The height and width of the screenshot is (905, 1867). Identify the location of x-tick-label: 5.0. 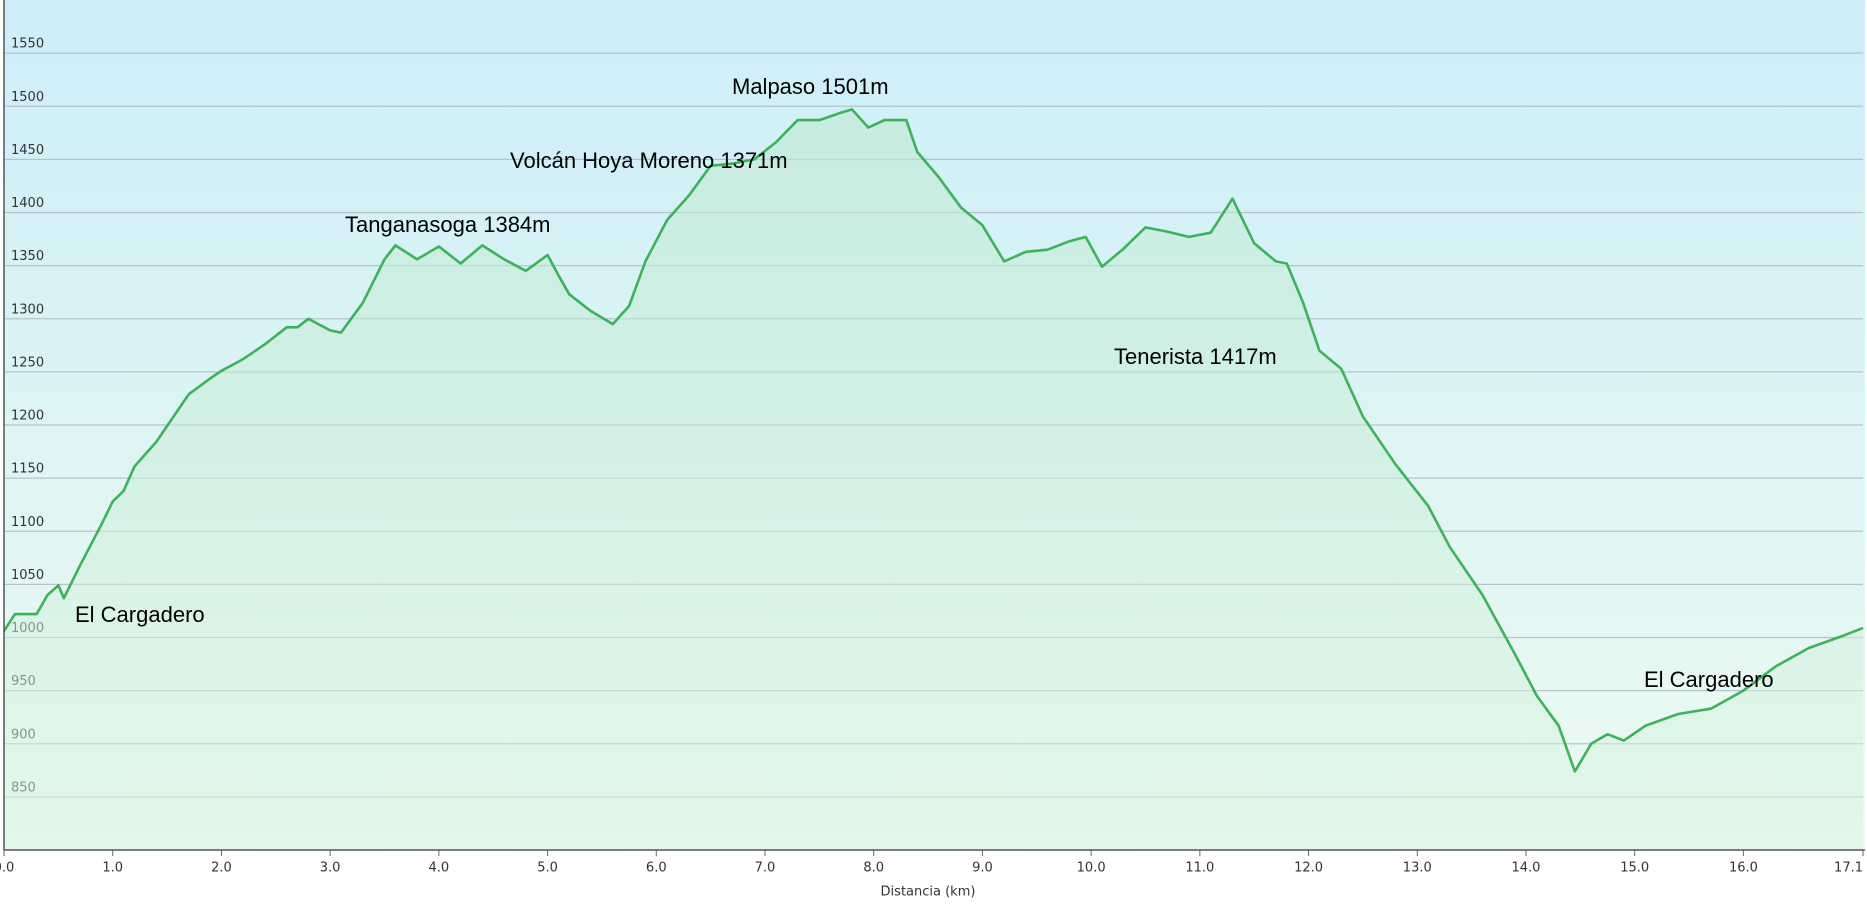
(547, 868).